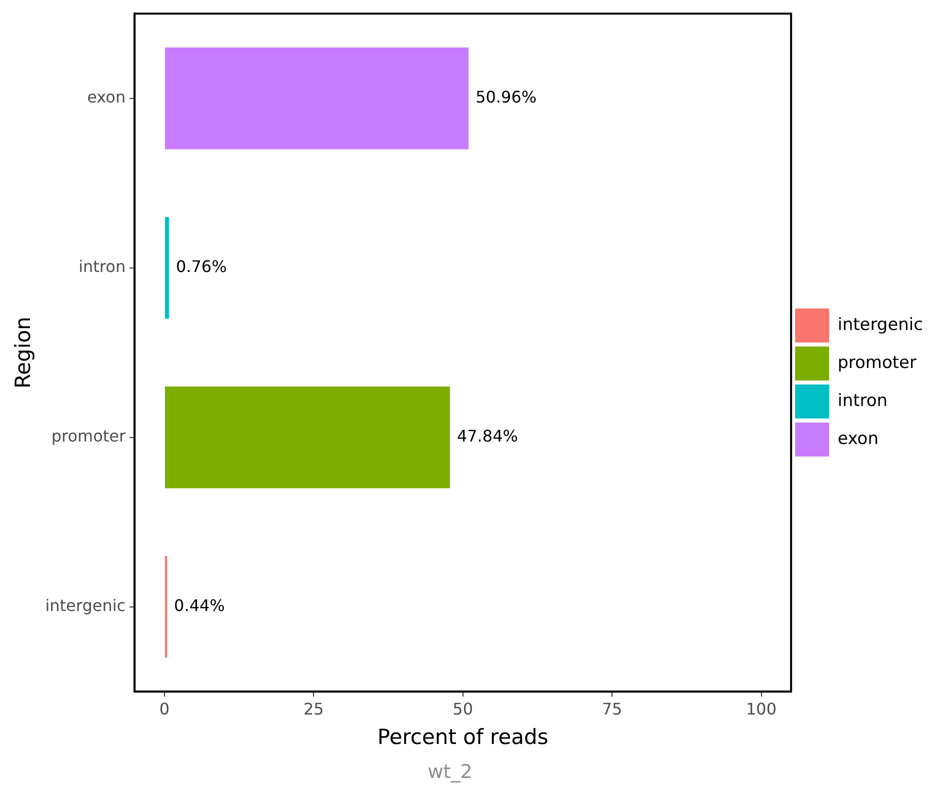 The image size is (943, 793). What do you see at coordinates (106, 97) in the screenshot?
I see `y-tick-label: exon` at bounding box center [106, 97].